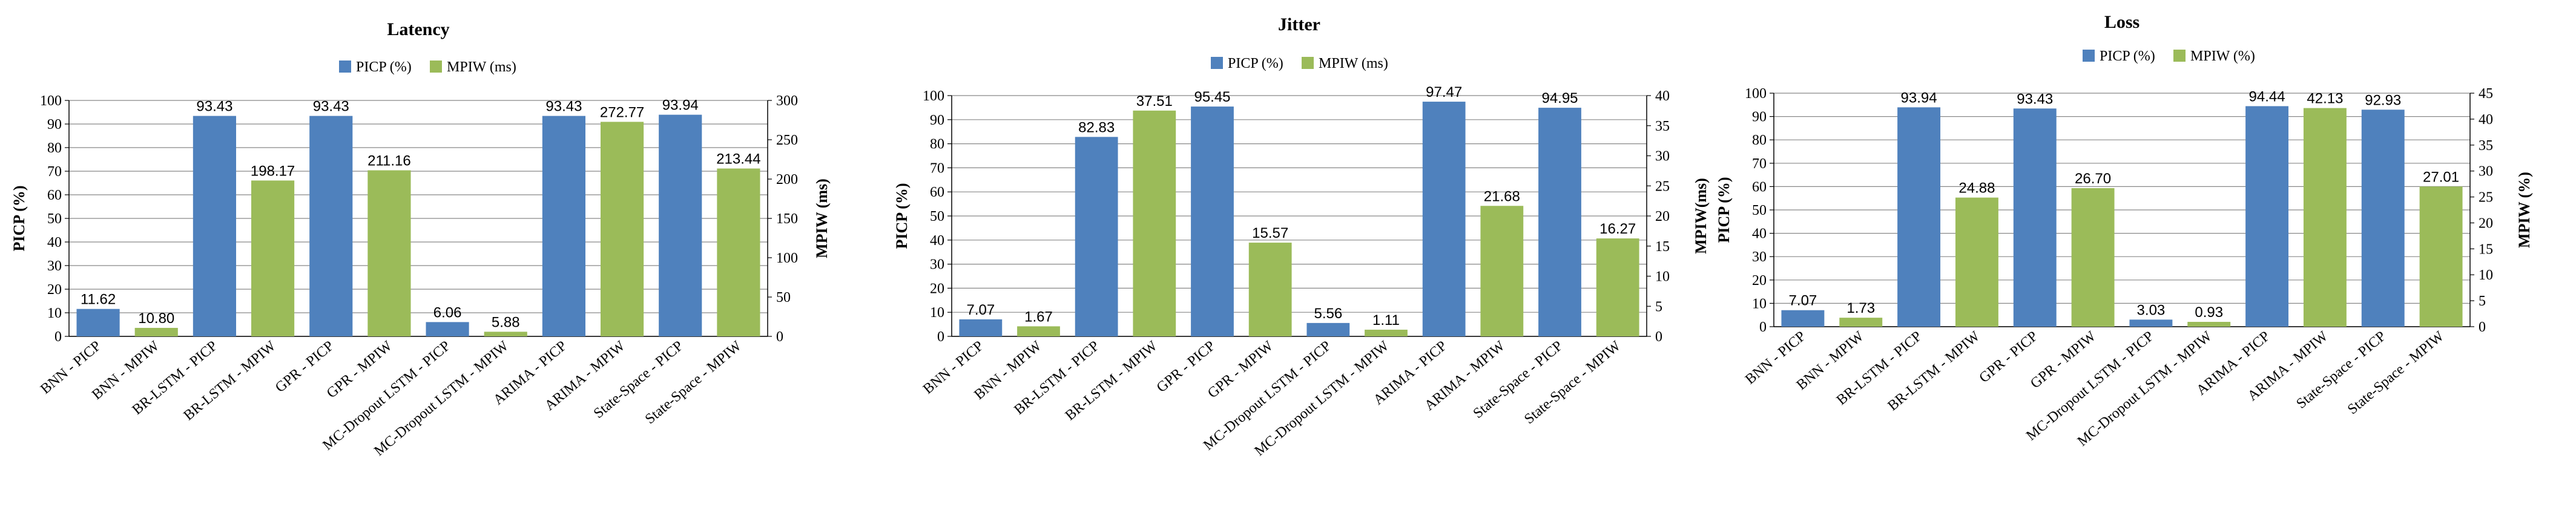 The image size is (2576, 510). Describe the element at coordinates (622, 112) in the screenshot. I see `data-label: 272.77` at that location.